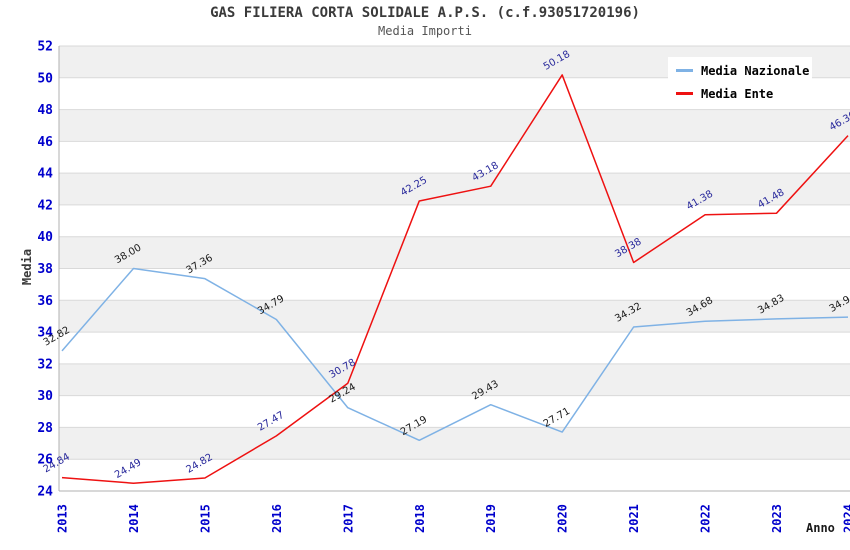 The height and width of the screenshot is (550, 850). What do you see at coordinates (45, 269) in the screenshot?
I see `y-tick-label: 38` at bounding box center [45, 269].